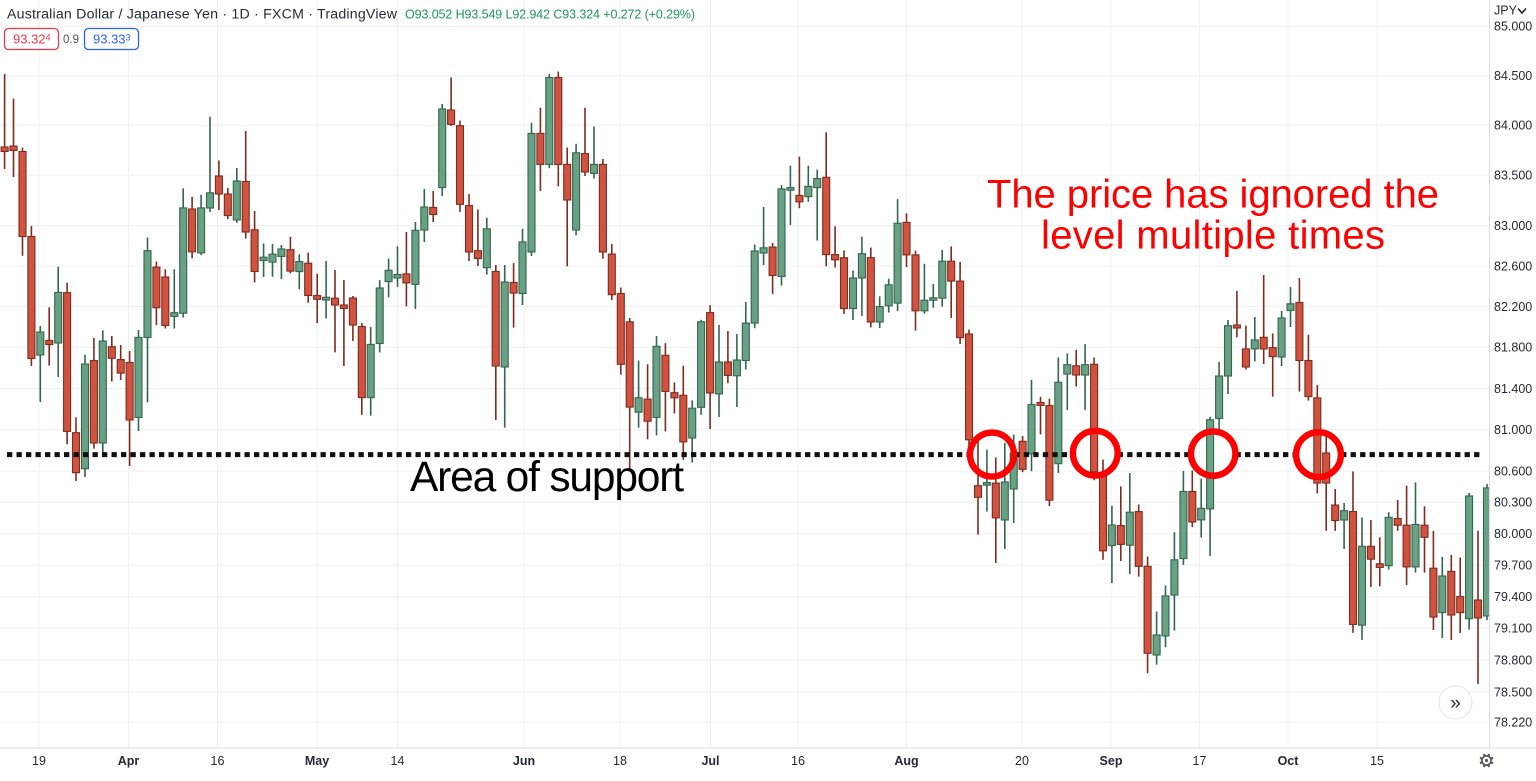  What do you see at coordinates (906, 761) in the screenshot?
I see `svg-text: Aug` at bounding box center [906, 761].